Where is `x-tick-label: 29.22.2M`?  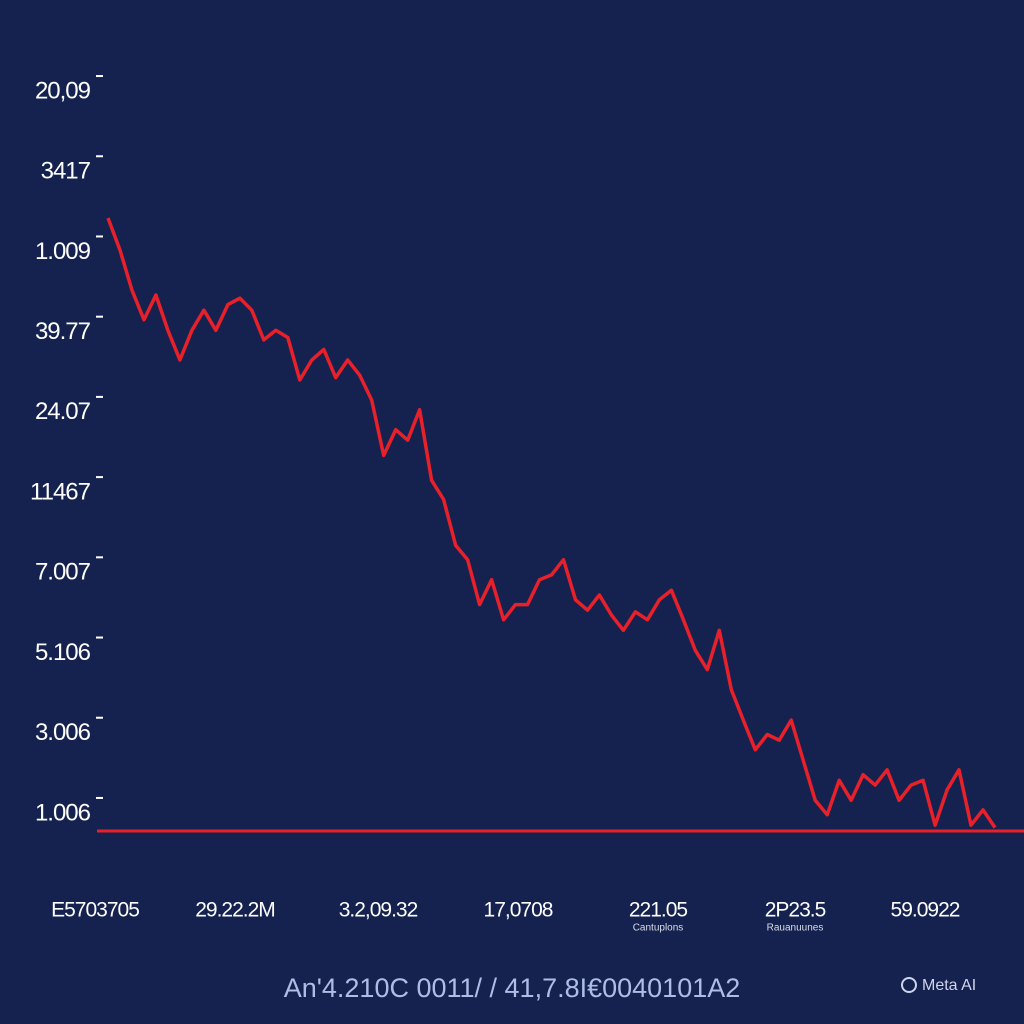
x-tick-label: 29.22.2M is located at coordinates (235, 910).